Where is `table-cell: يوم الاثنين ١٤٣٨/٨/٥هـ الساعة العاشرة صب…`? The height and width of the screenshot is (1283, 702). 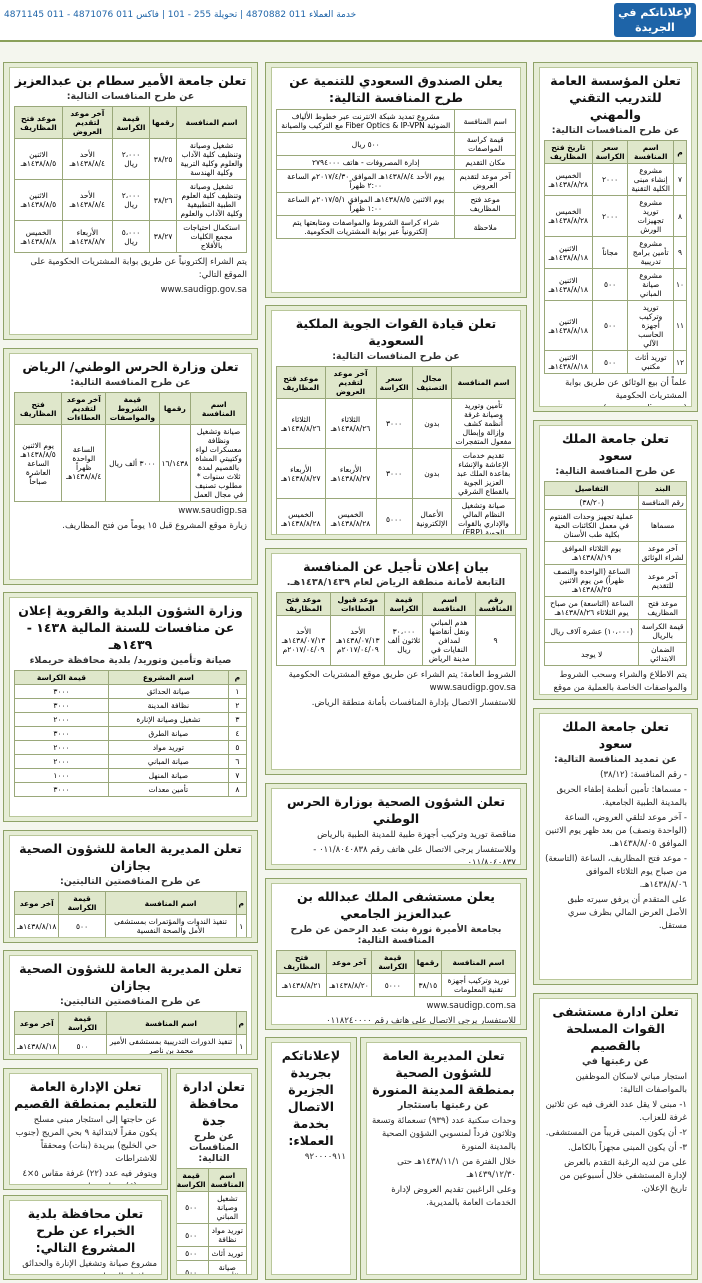 table-cell: يوم الاثنين ١٤٣٨/٨/٥هـ الساعة العاشرة صب… is located at coordinates (38, 463).